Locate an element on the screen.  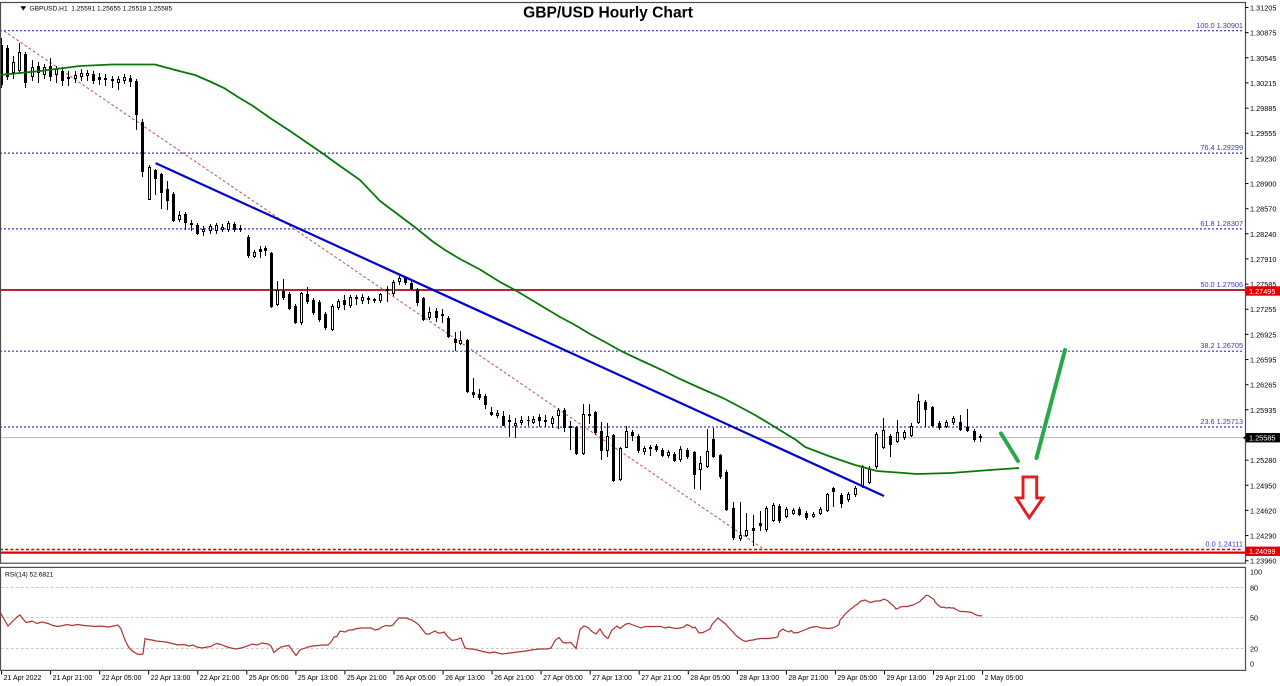
svg-text: 25 Apr 13:00 is located at coordinates (318, 678).